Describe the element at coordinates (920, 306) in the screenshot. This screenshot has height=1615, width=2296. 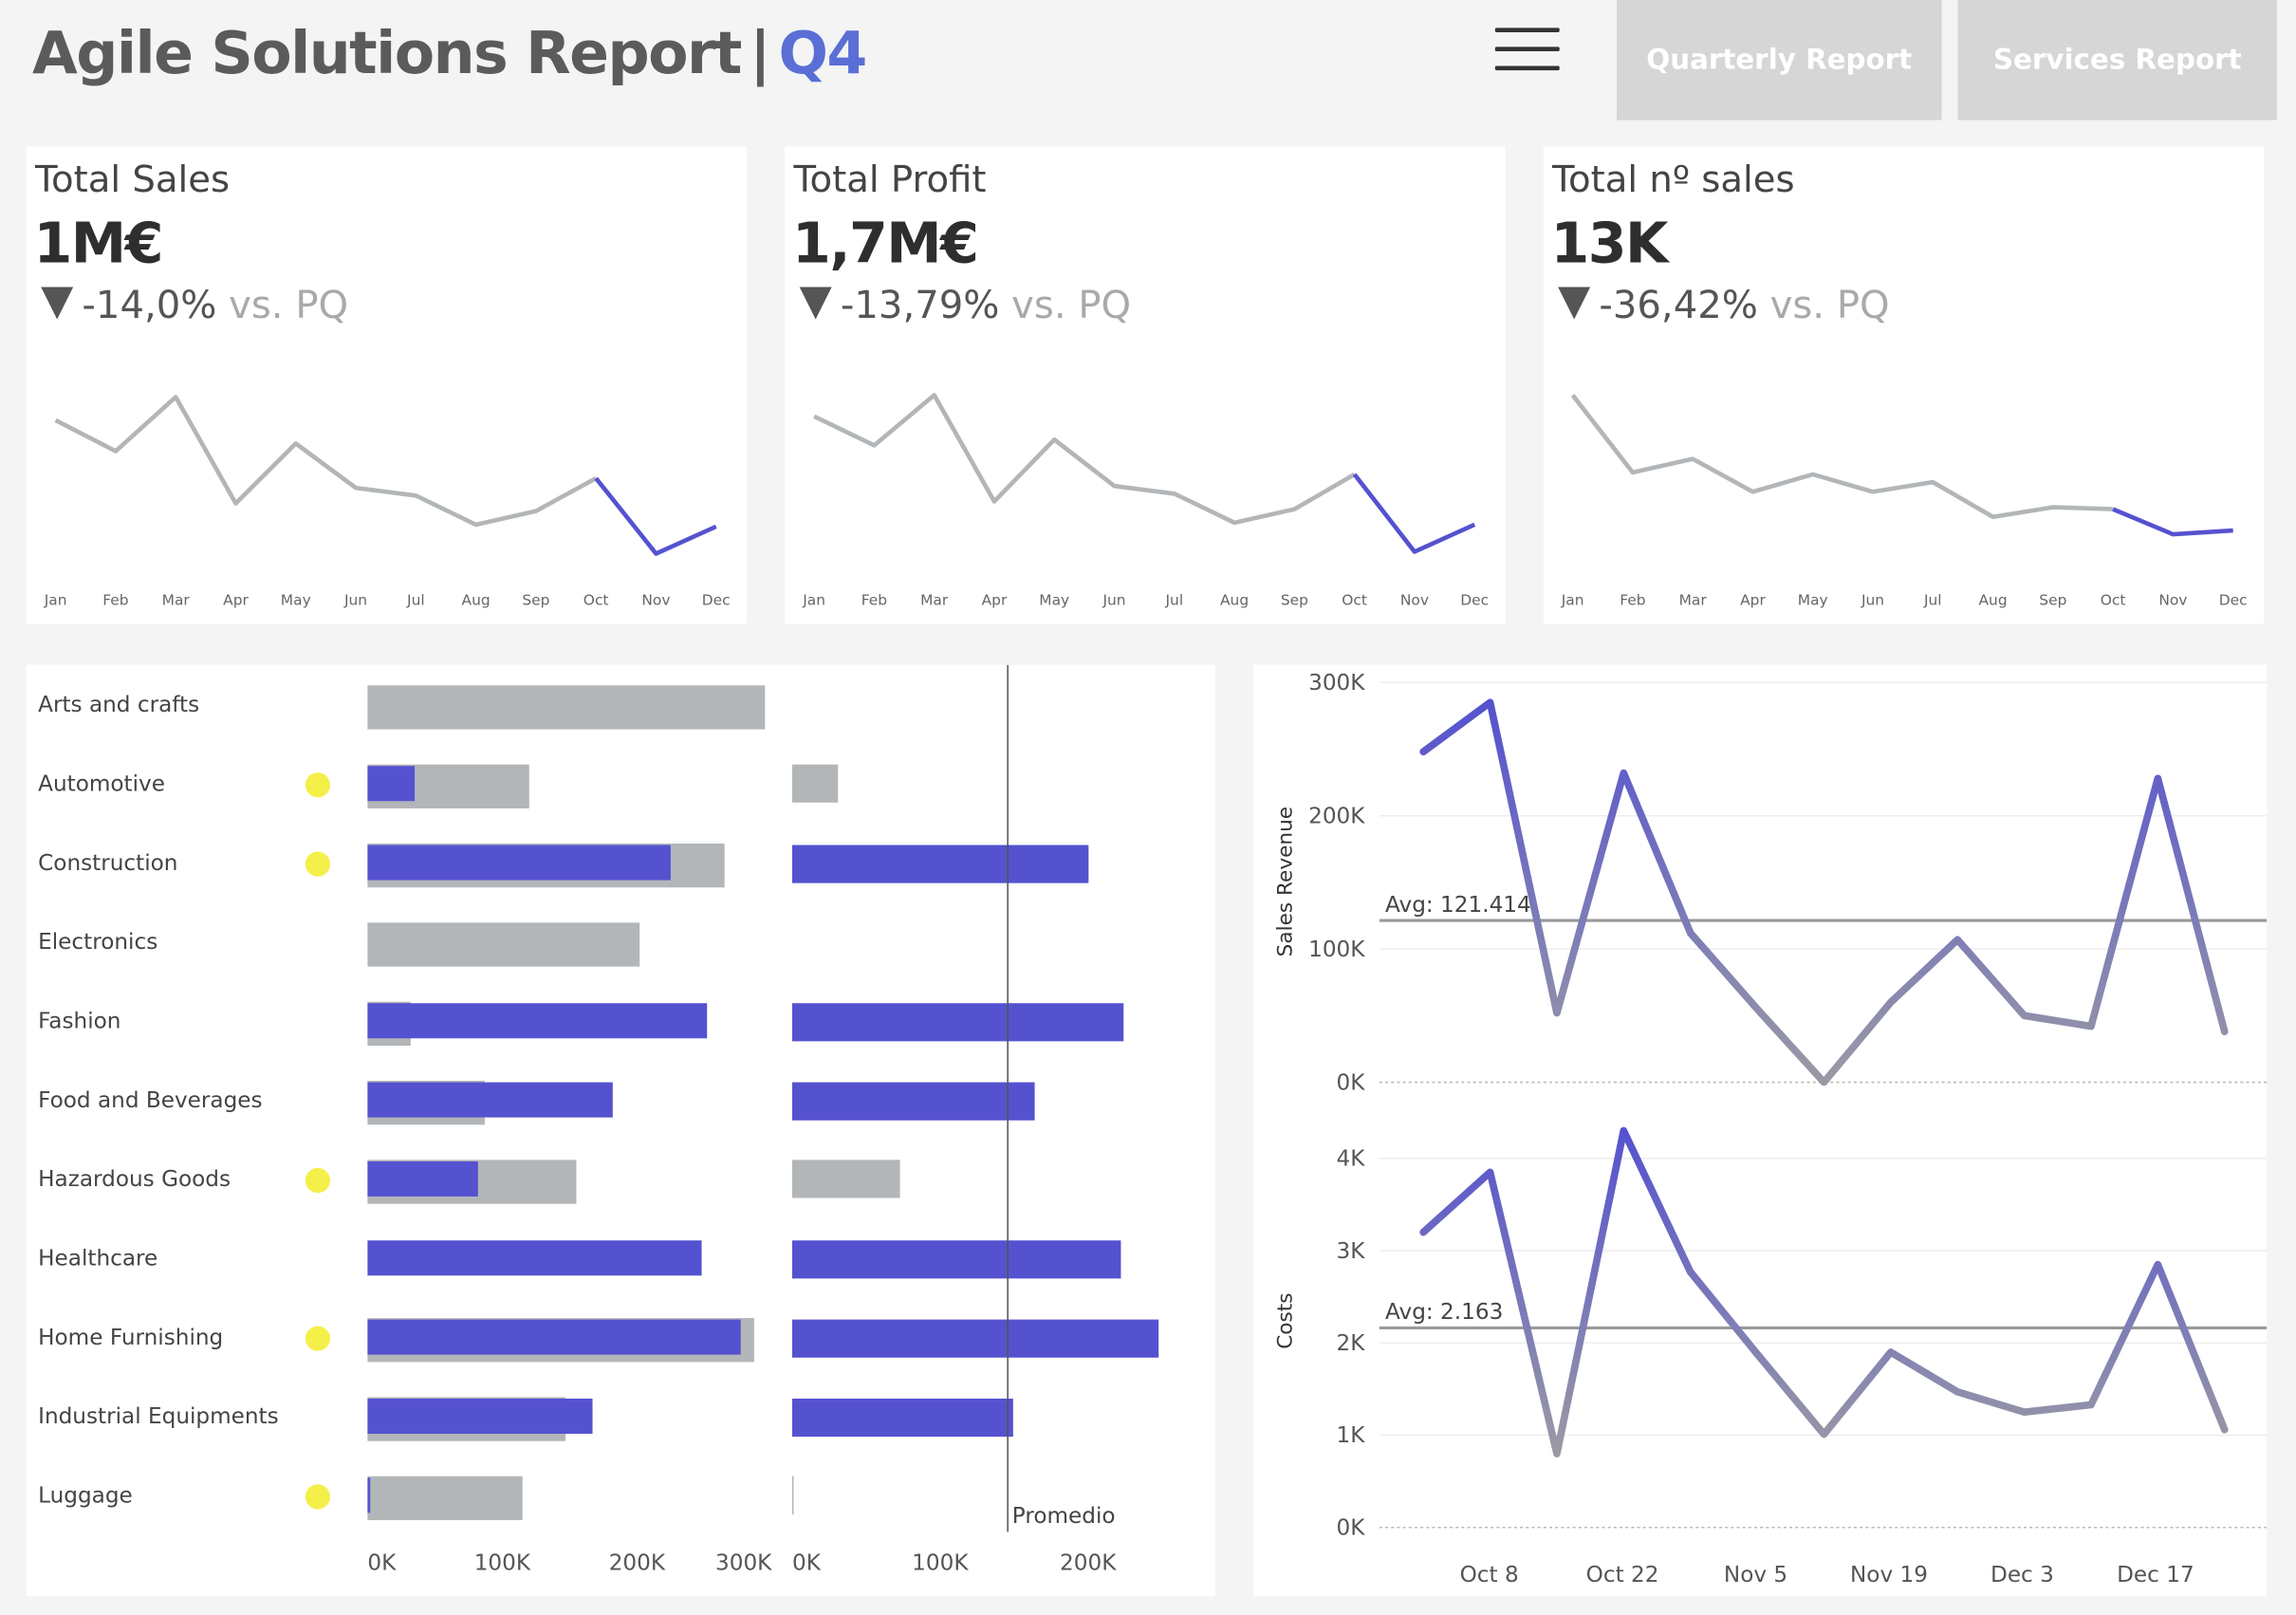
I see `kpi-change-value: -13,79%` at that location.